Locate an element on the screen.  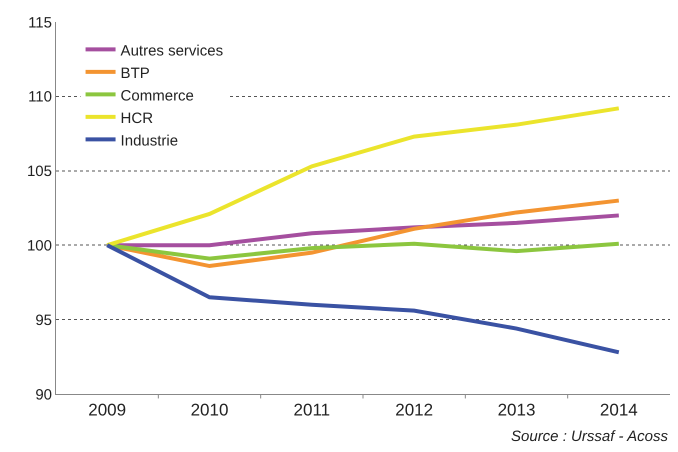
y-tick-label: 105 is located at coordinates (39, 171).